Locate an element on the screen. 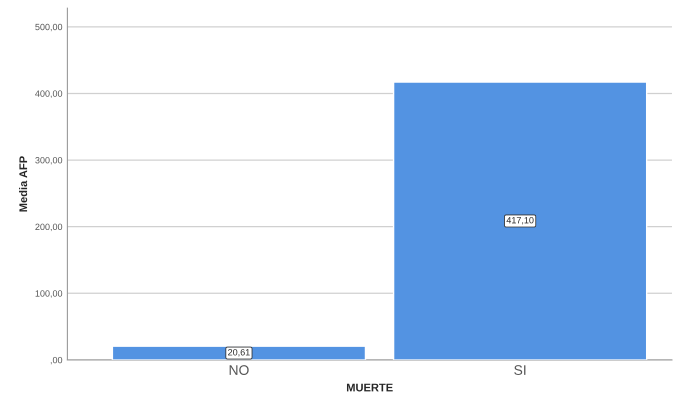 This screenshot has height=409, width=674. x-tick-label: SI is located at coordinates (520, 370).